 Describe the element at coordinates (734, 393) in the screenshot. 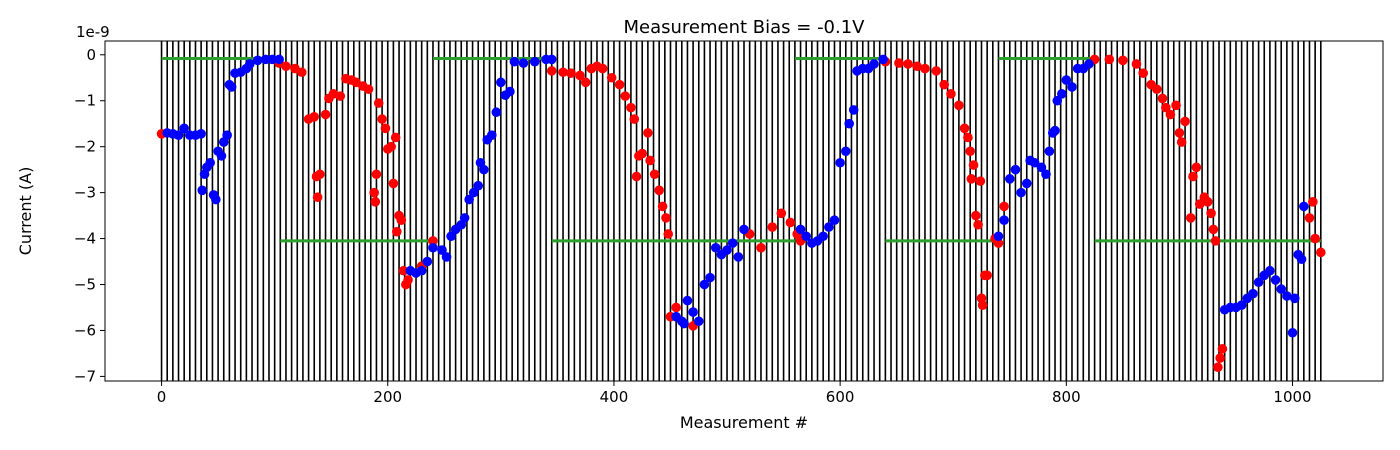

I see `x-axis-ticks: 0 200 400 600 800 1000` at that location.